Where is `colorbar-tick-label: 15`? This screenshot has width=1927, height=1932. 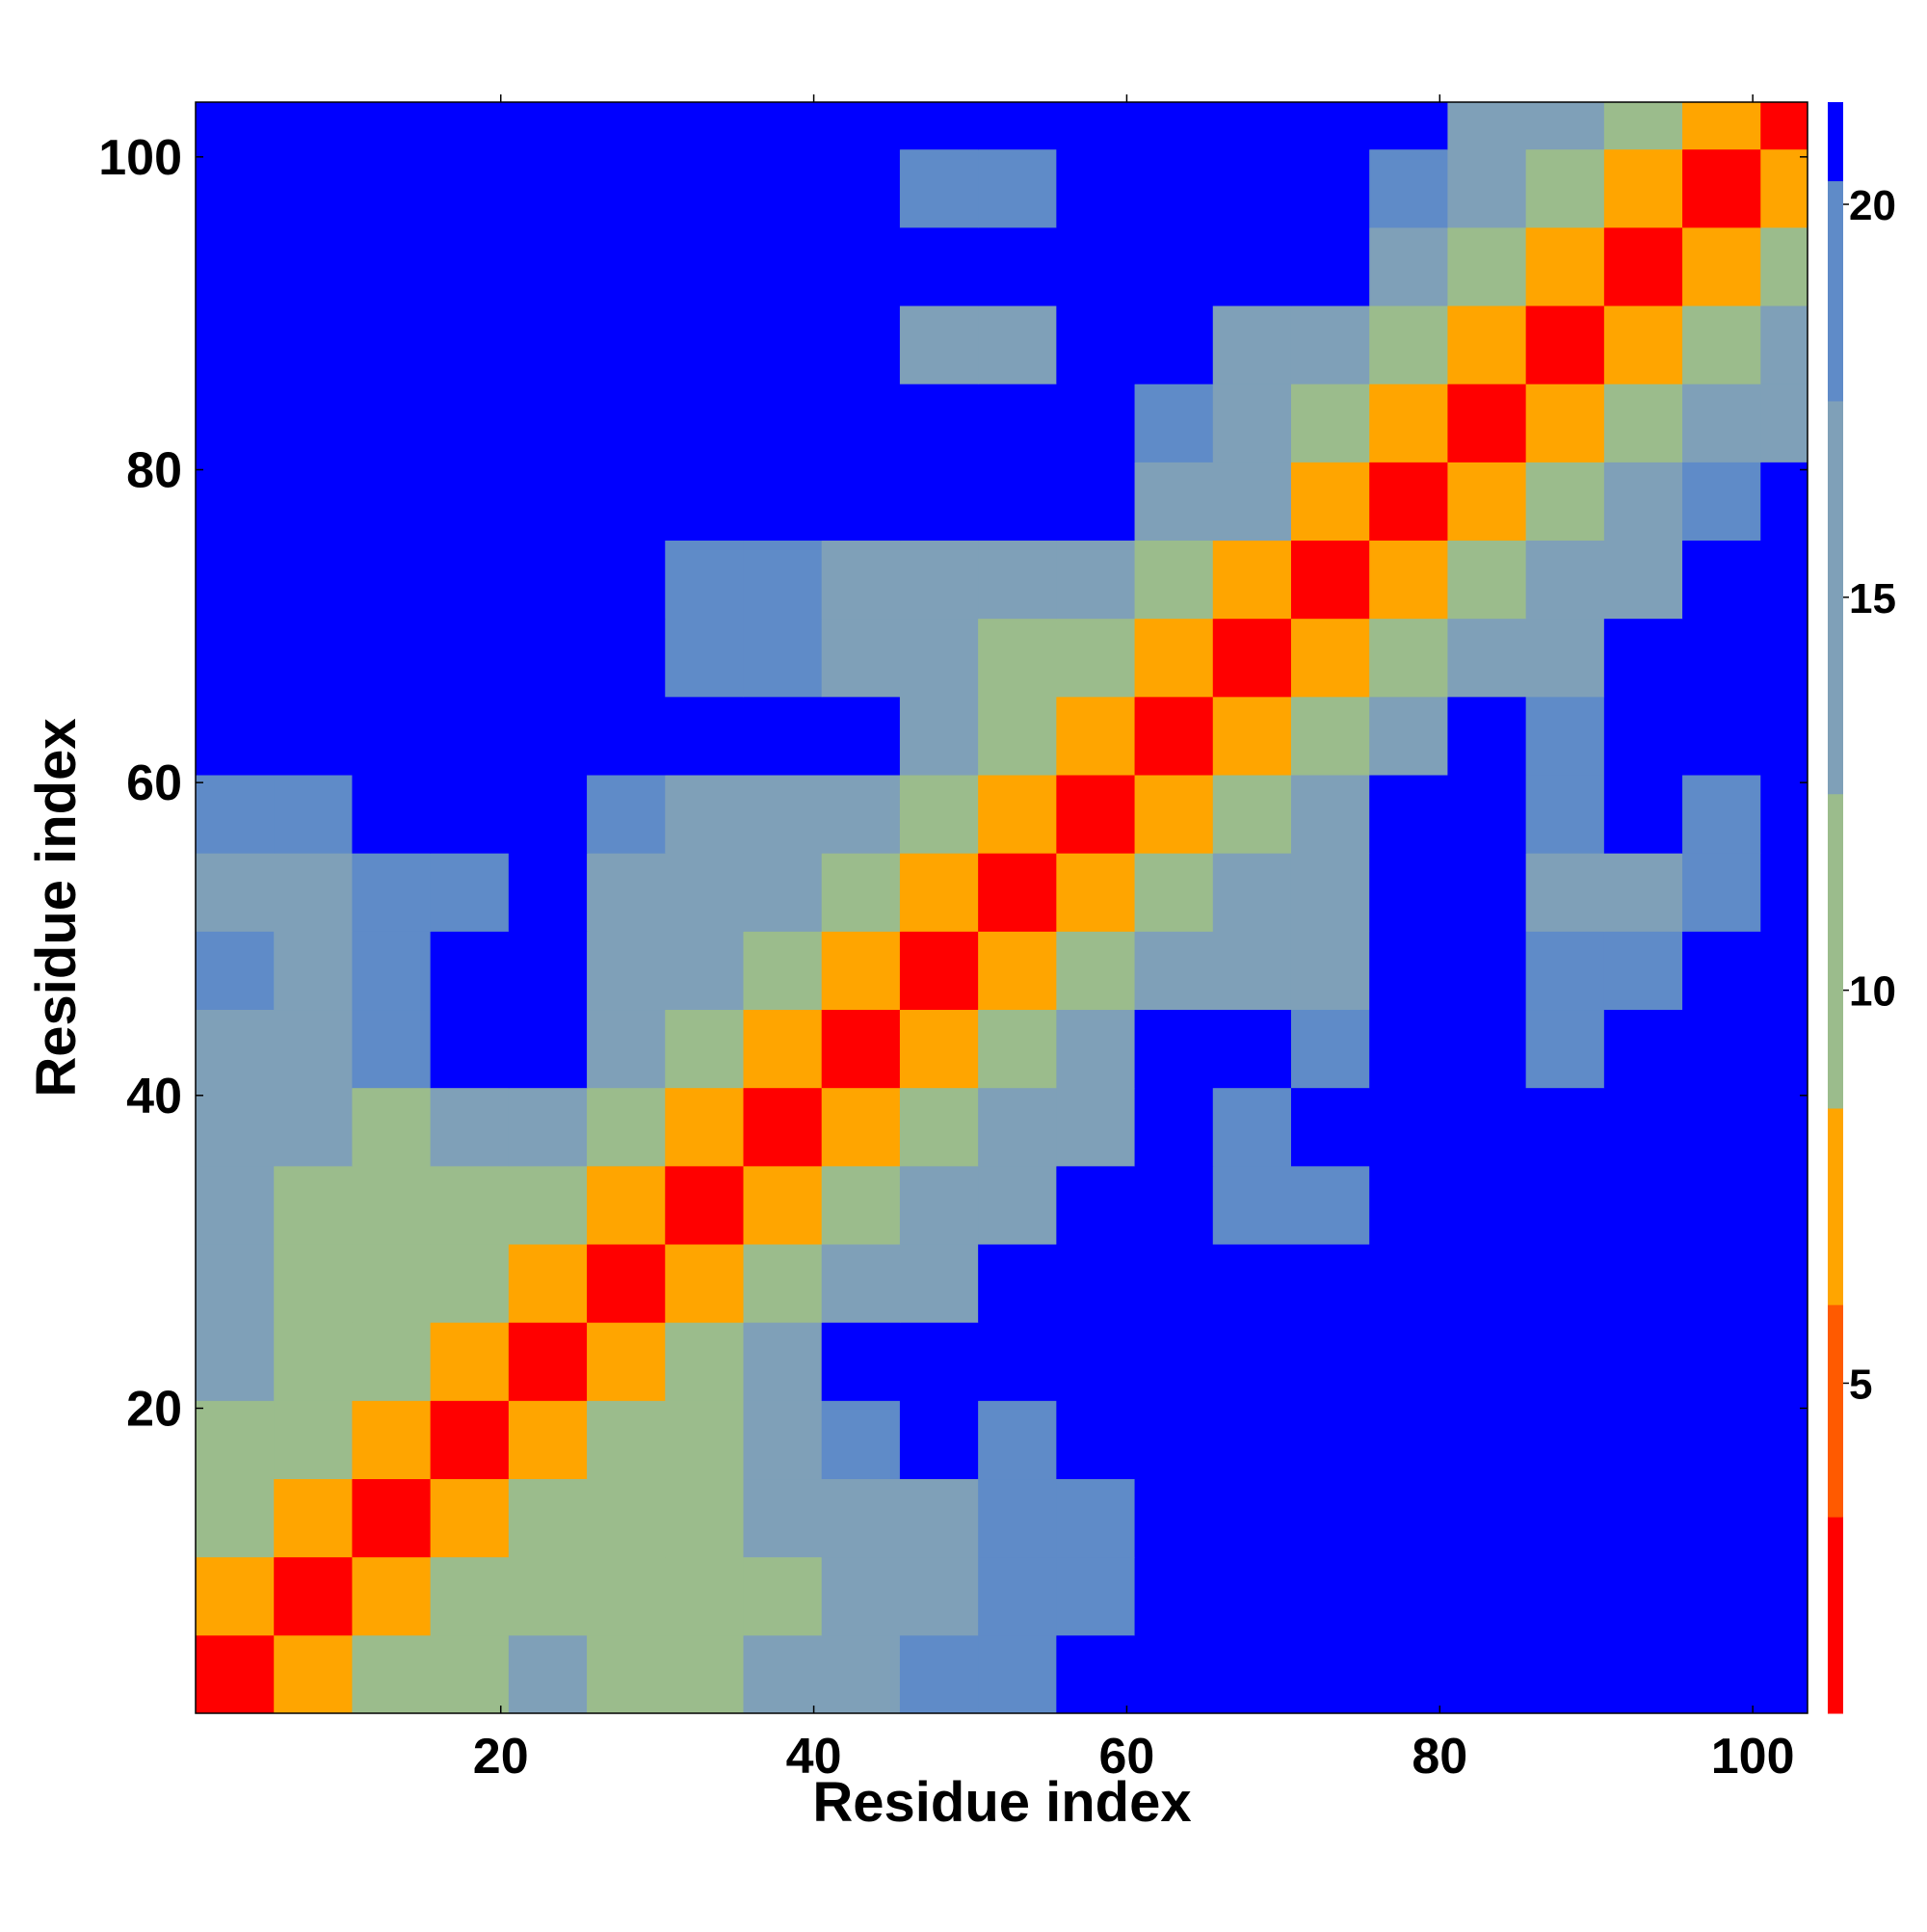
colorbar-tick-label: 15 is located at coordinates (1873, 598).